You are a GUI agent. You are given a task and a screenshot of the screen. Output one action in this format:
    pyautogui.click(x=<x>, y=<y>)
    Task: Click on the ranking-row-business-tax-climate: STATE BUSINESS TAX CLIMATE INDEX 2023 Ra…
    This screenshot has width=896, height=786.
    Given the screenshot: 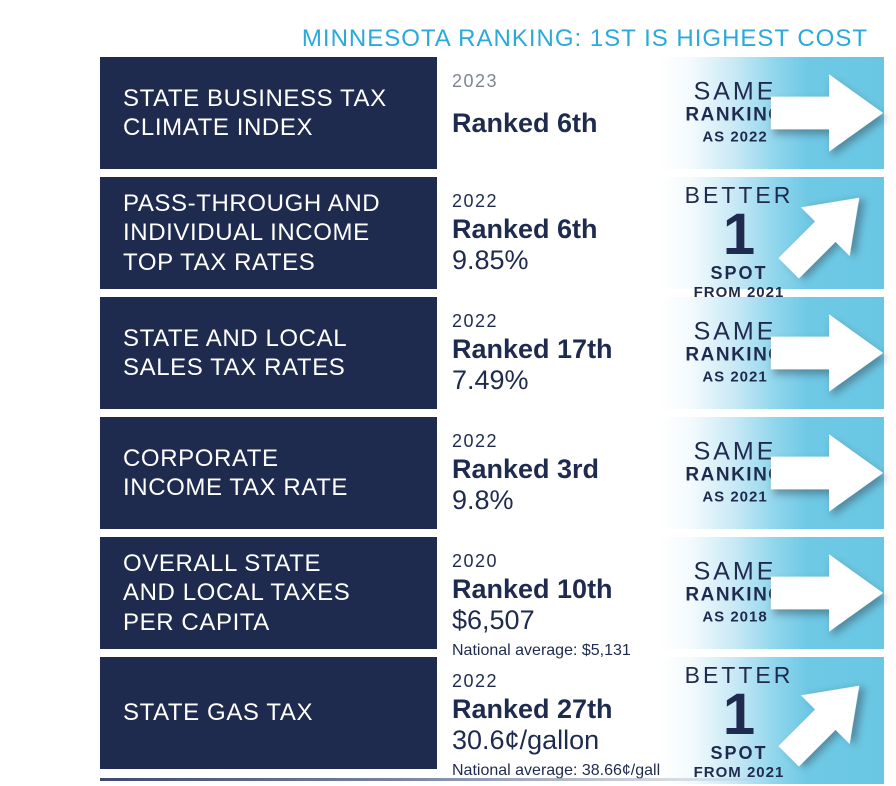 What is the action you would take?
    pyautogui.click(x=448, y=113)
    